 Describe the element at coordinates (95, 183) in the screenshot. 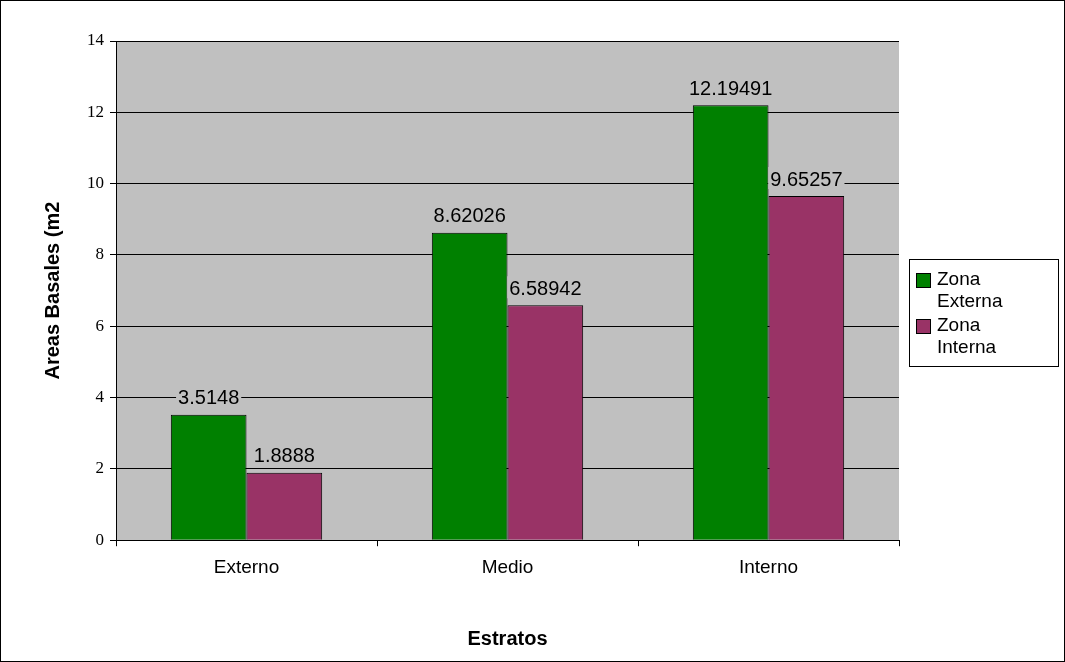

I see `y-tick-label: 10` at that location.